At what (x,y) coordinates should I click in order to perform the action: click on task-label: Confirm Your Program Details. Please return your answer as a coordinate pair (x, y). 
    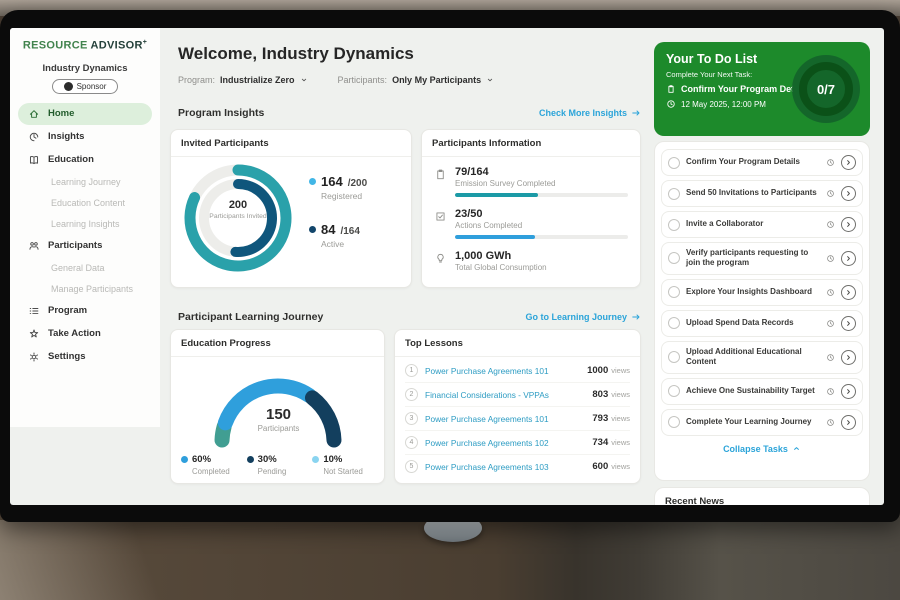
    Looking at the image, I should click on (743, 162).